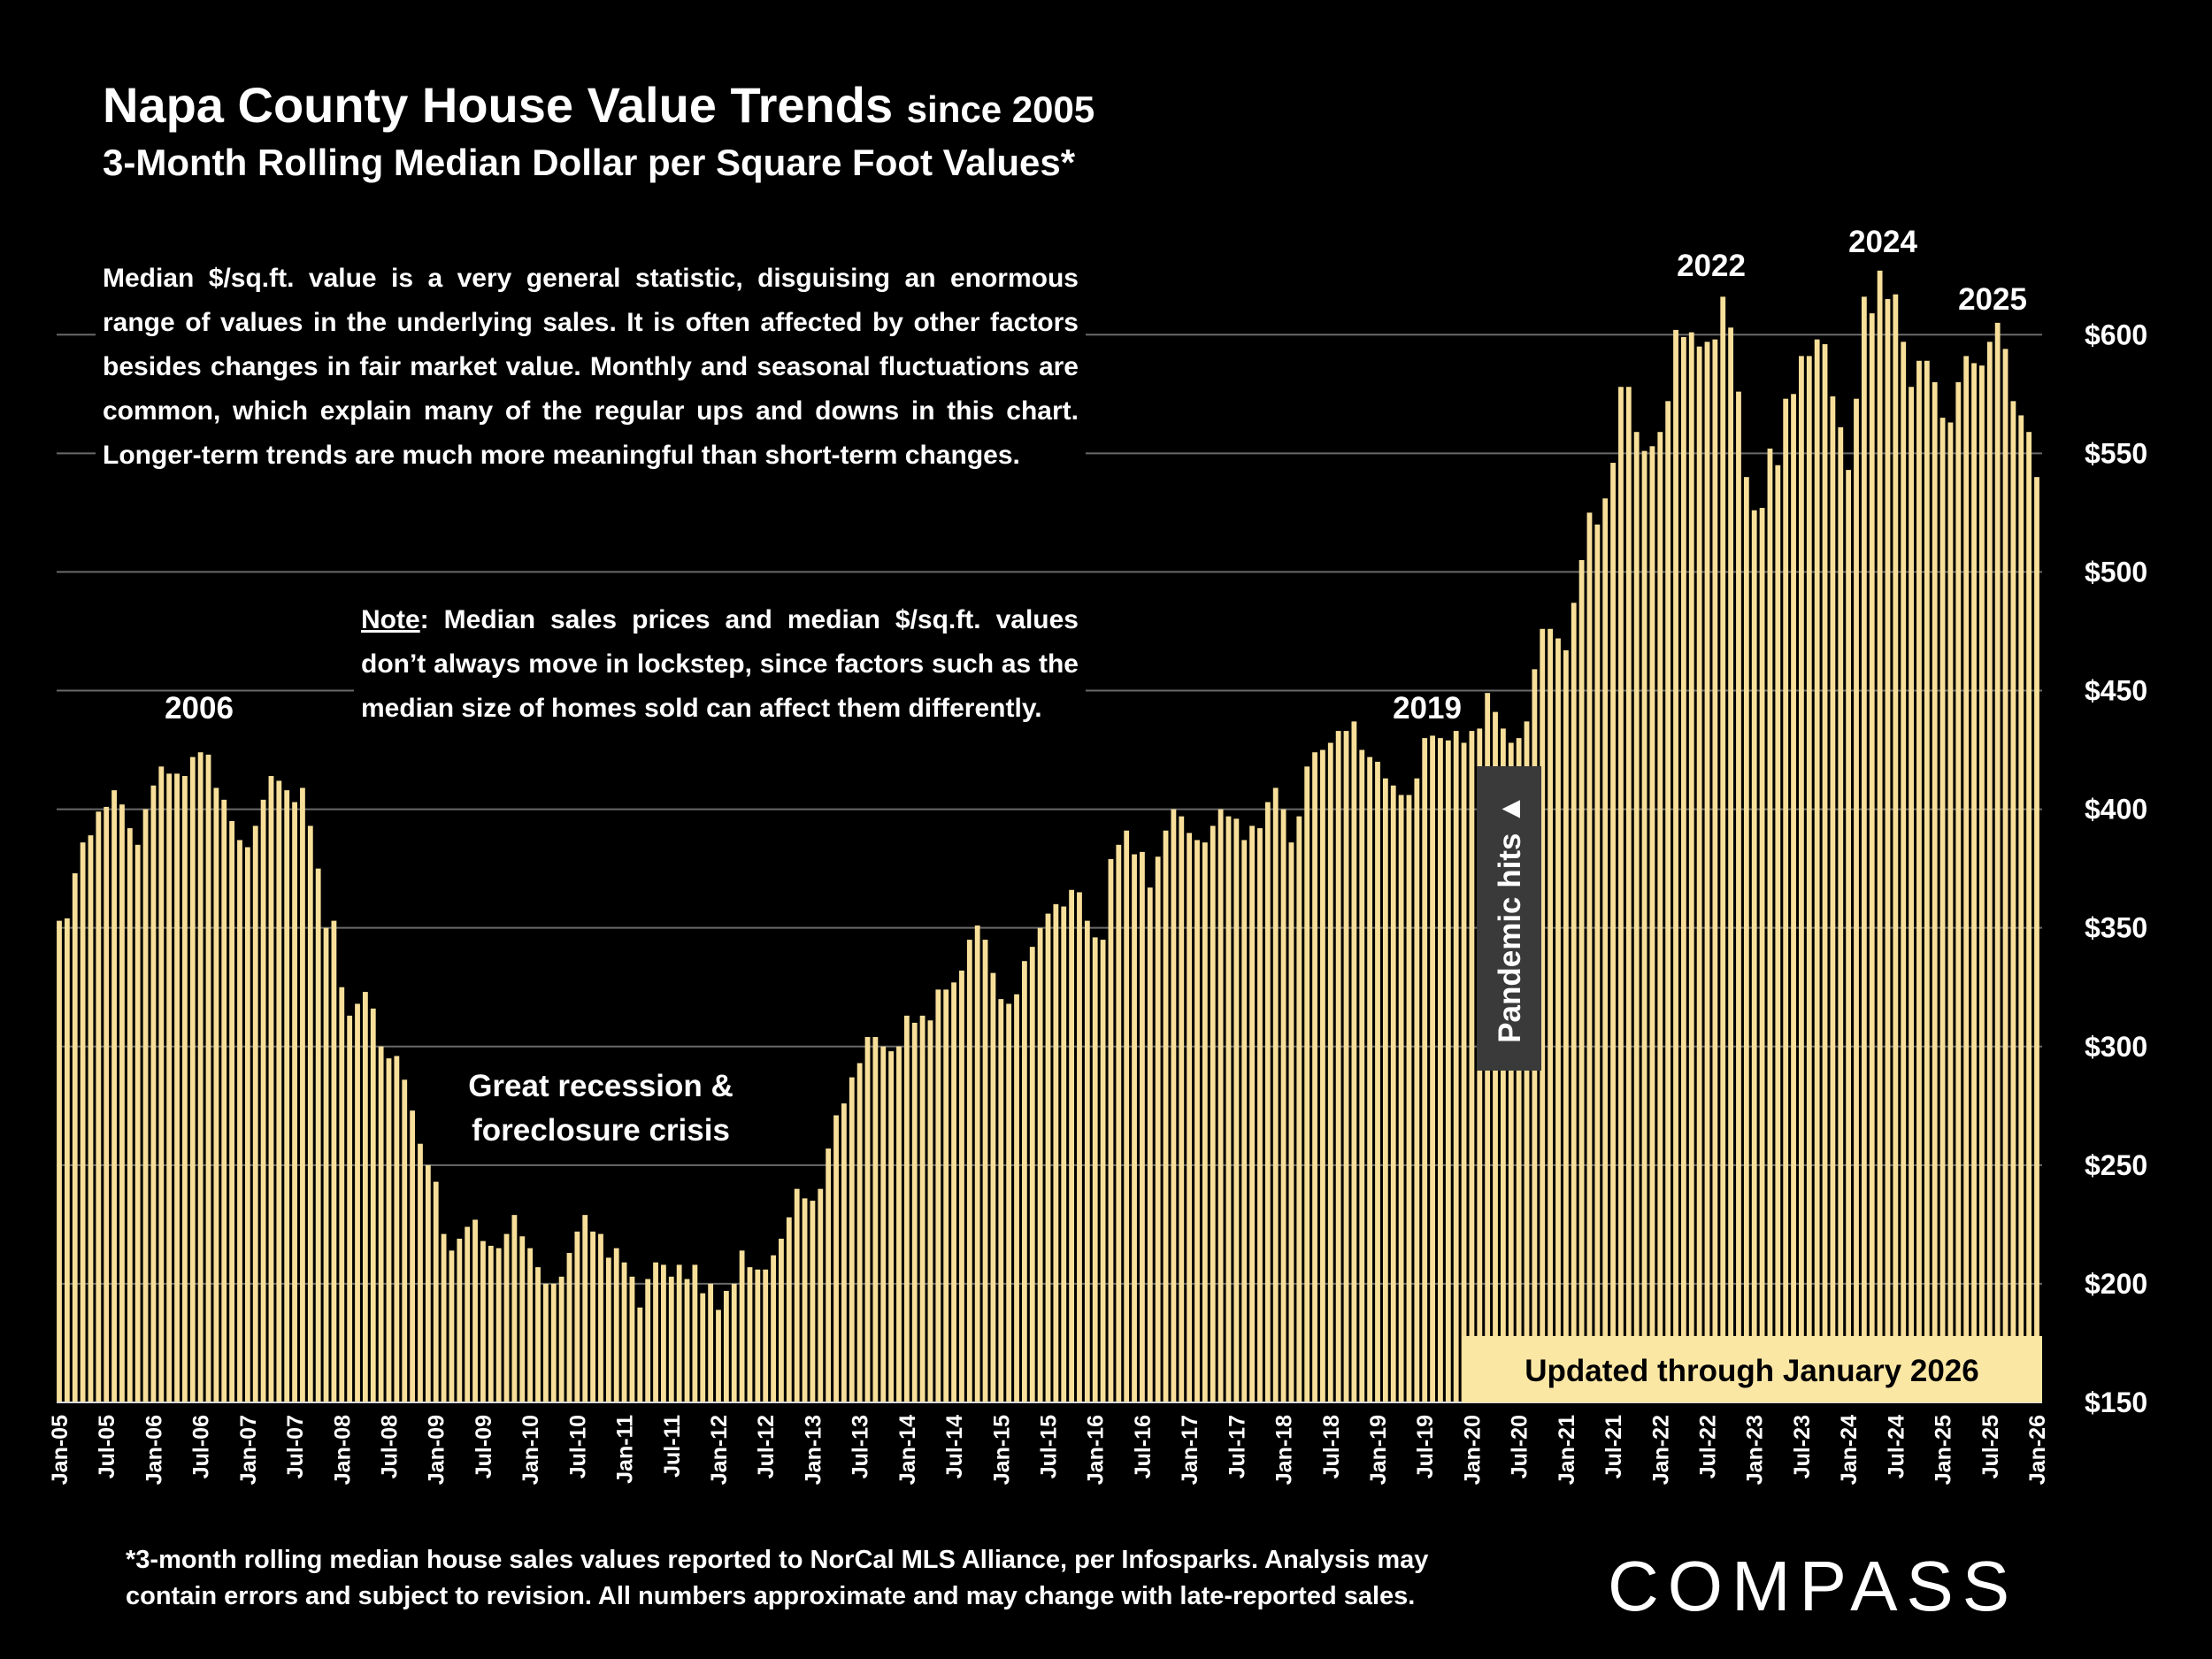 The width and height of the screenshot is (2212, 1659). I want to click on x-tick-label: Jul-13, so click(861, 1447).